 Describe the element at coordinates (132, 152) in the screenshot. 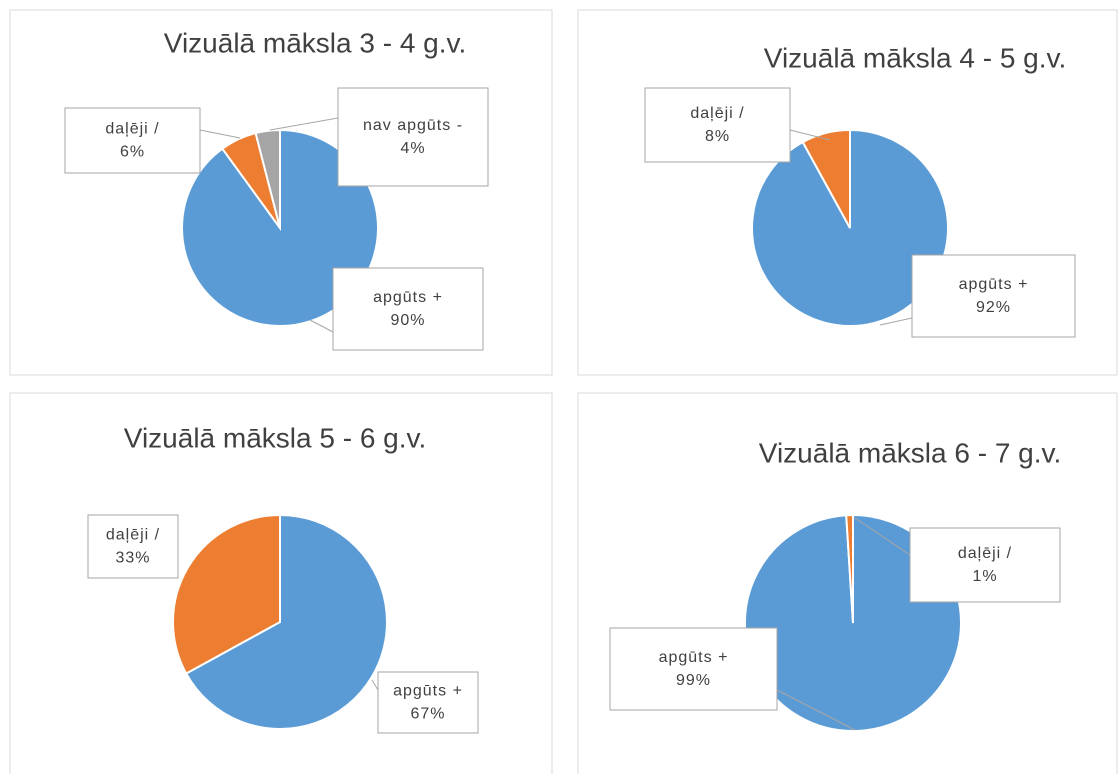

I see `data-label-value: 6%` at that location.